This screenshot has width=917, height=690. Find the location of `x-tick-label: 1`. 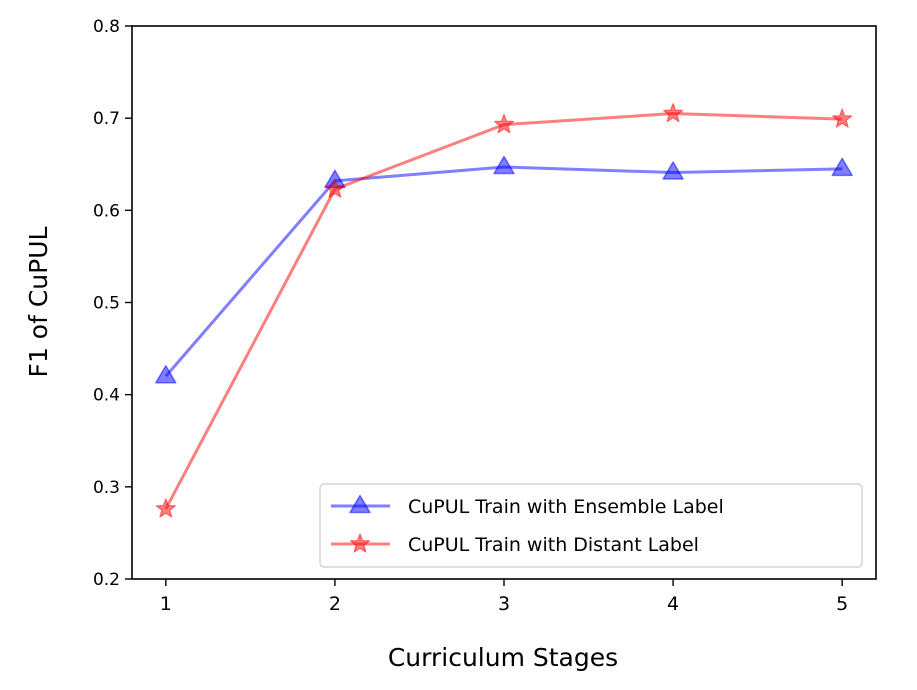

x-tick-label: 1 is located at coordinates (166, 604).